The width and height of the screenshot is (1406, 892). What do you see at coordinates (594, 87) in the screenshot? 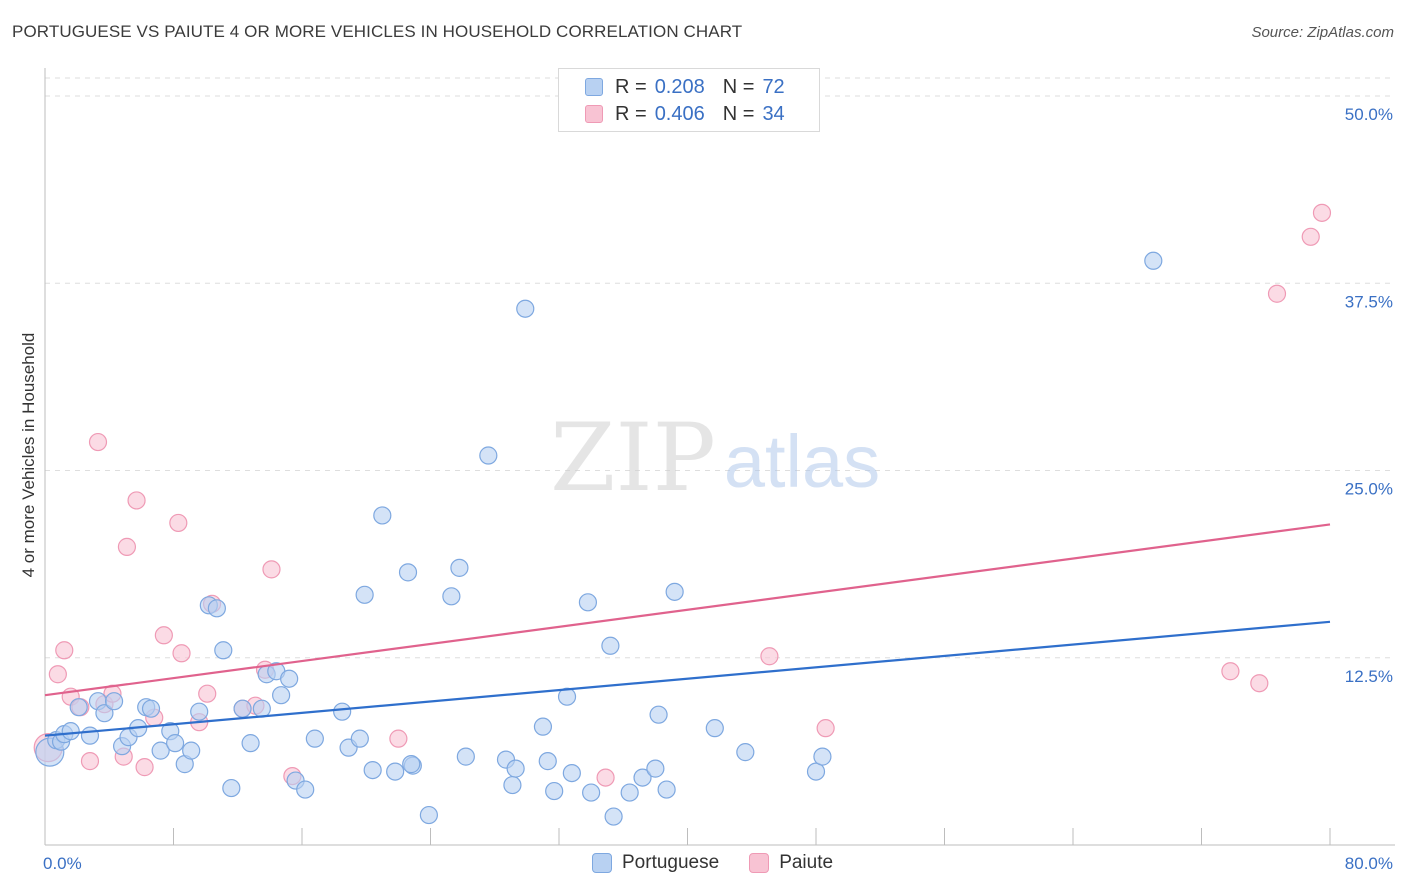
I see `portuguese-swatch` at bounding box center [594, 87].